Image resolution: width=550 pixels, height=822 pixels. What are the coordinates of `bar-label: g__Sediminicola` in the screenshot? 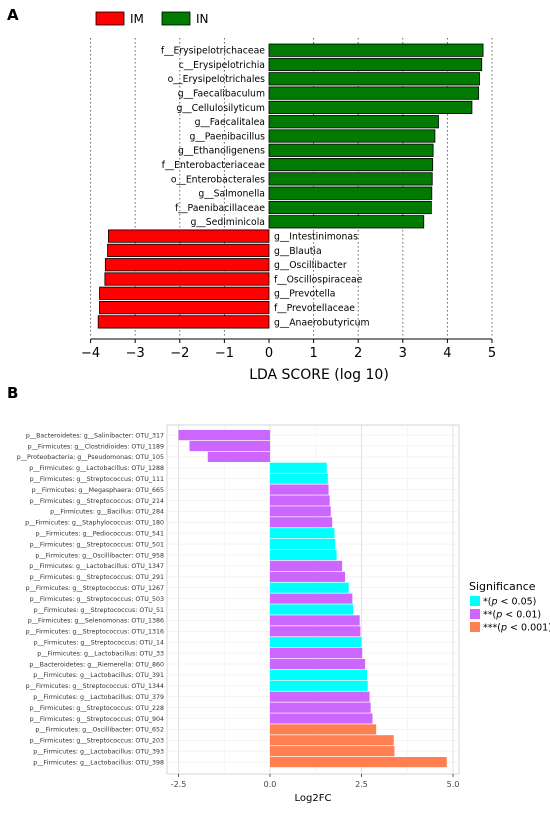 It's located at (228, 222).